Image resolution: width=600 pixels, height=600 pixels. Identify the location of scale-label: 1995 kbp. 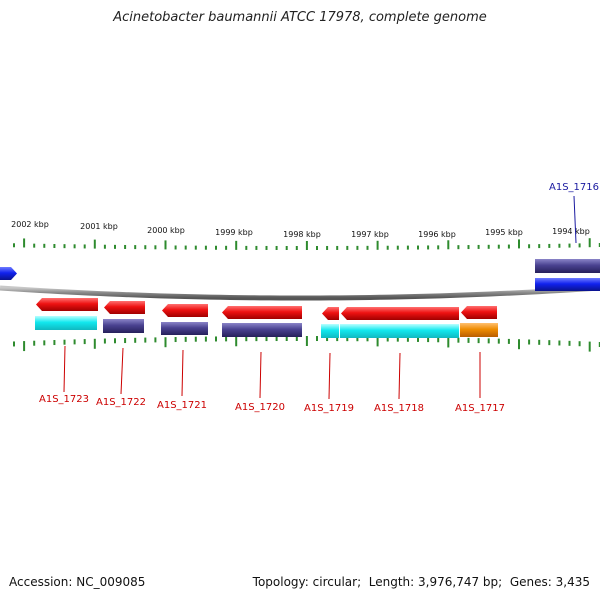
(504, 232).